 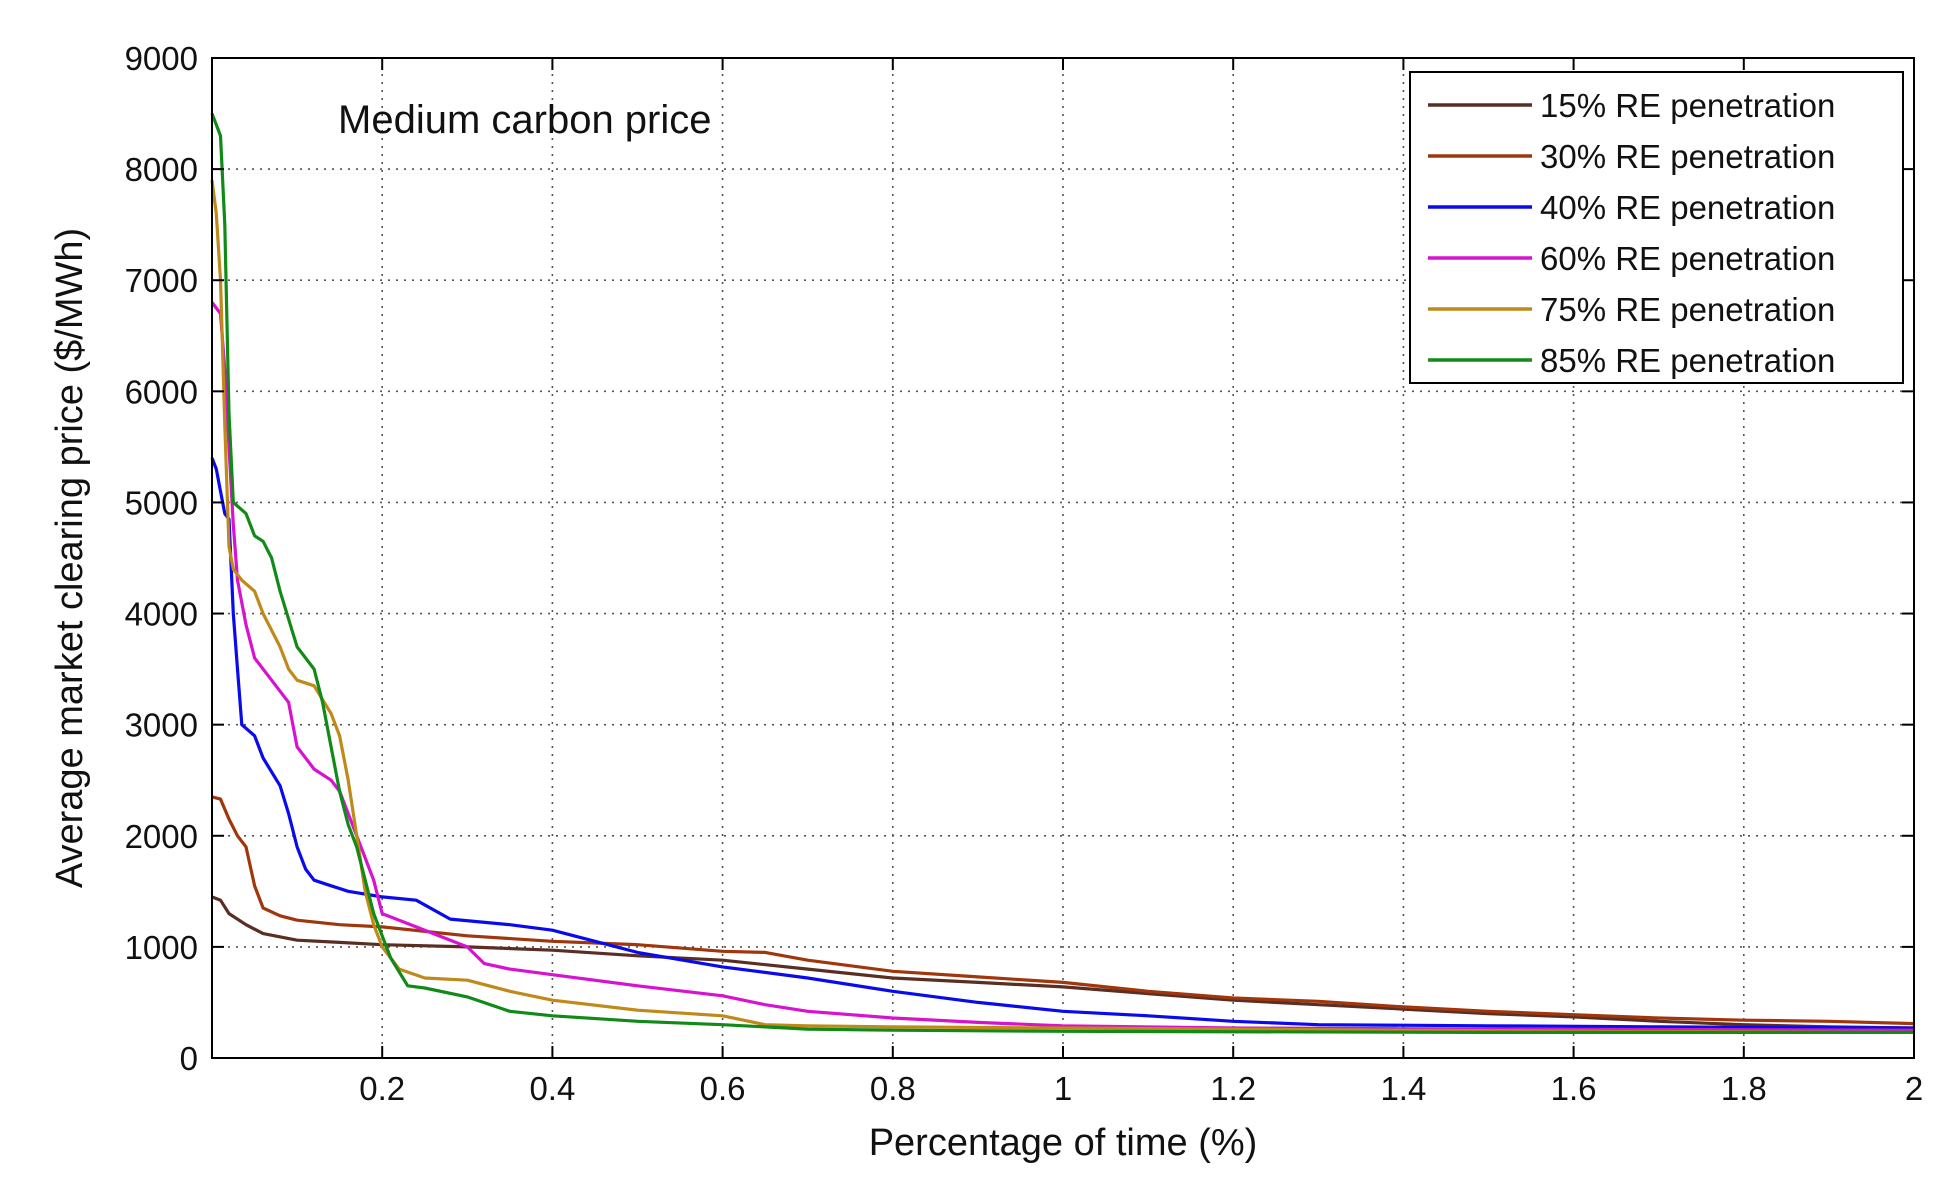 I want to click on y-tick-label: 3000, so click(x=161, y=725).